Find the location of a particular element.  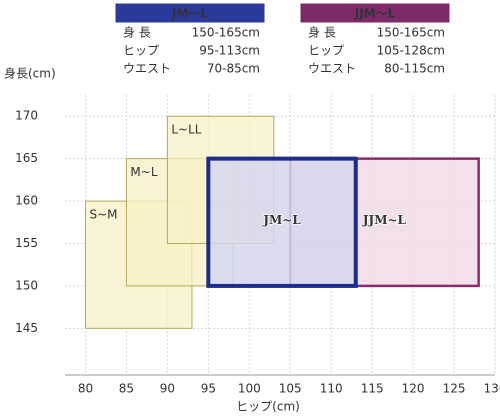

y-tick-label: 155 is located at coordinates (26, 243).